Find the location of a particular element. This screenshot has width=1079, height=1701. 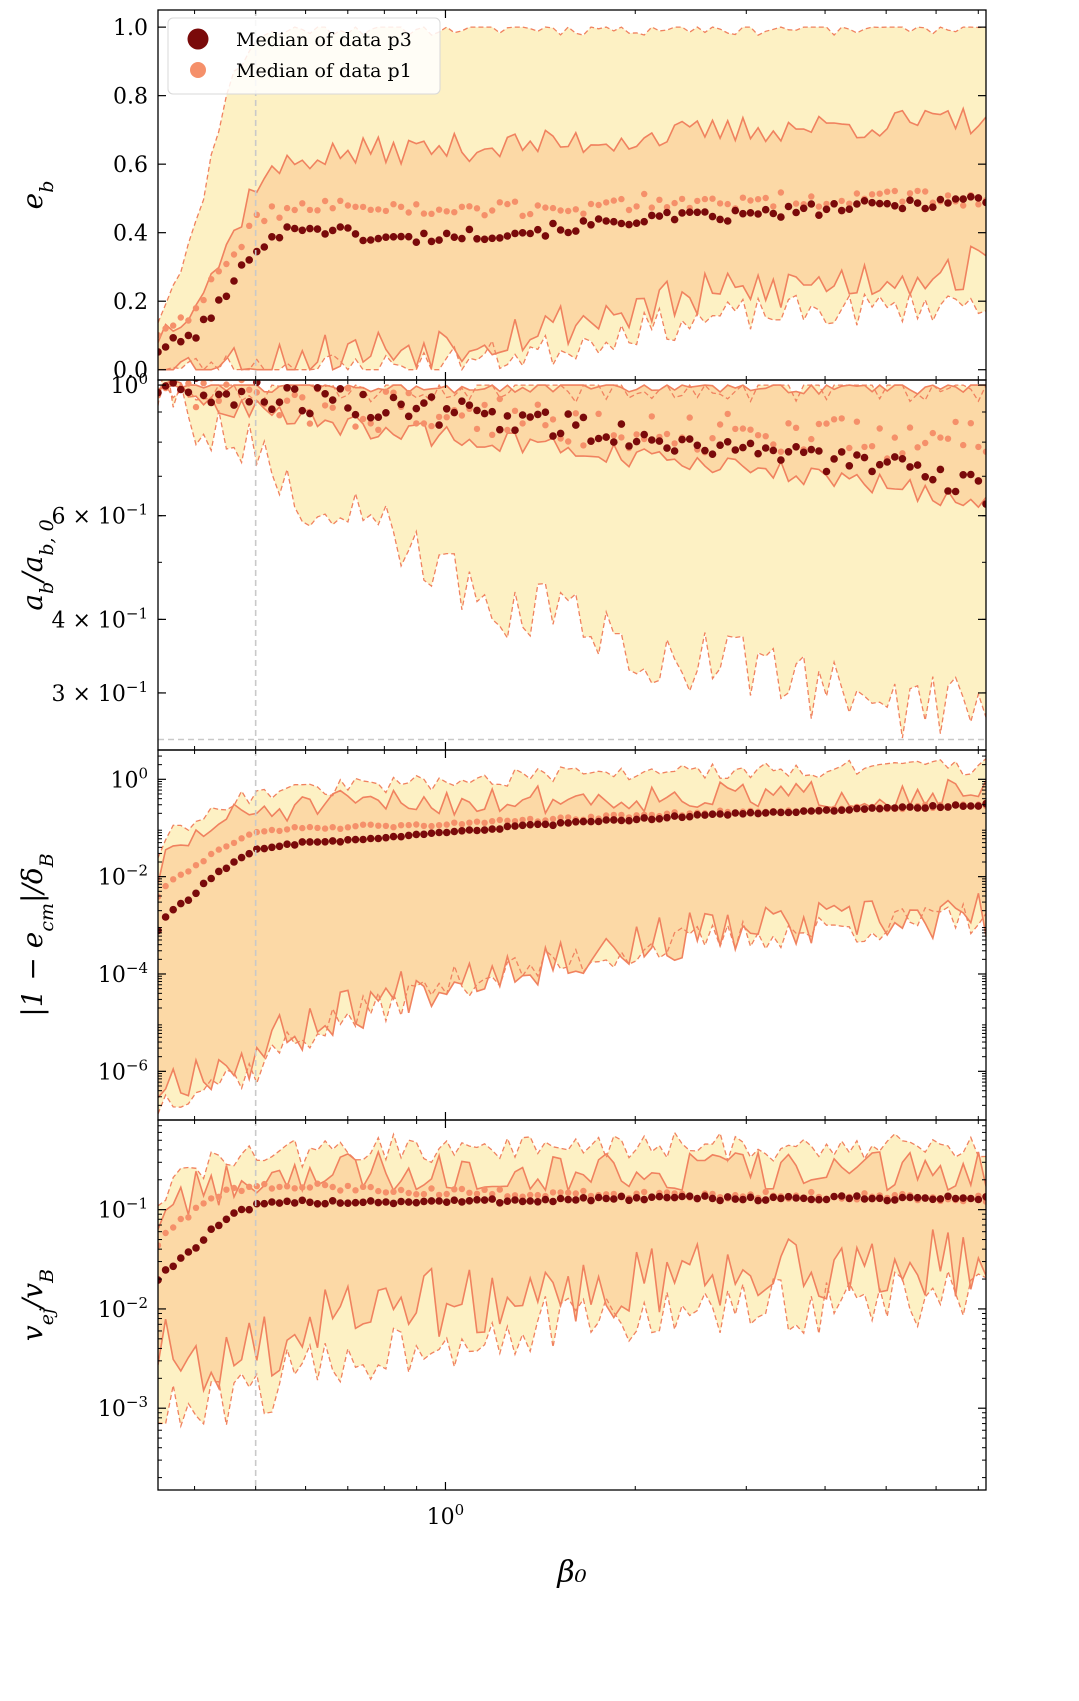

ylabel-eb: eb is located at coordinates (37, 195).